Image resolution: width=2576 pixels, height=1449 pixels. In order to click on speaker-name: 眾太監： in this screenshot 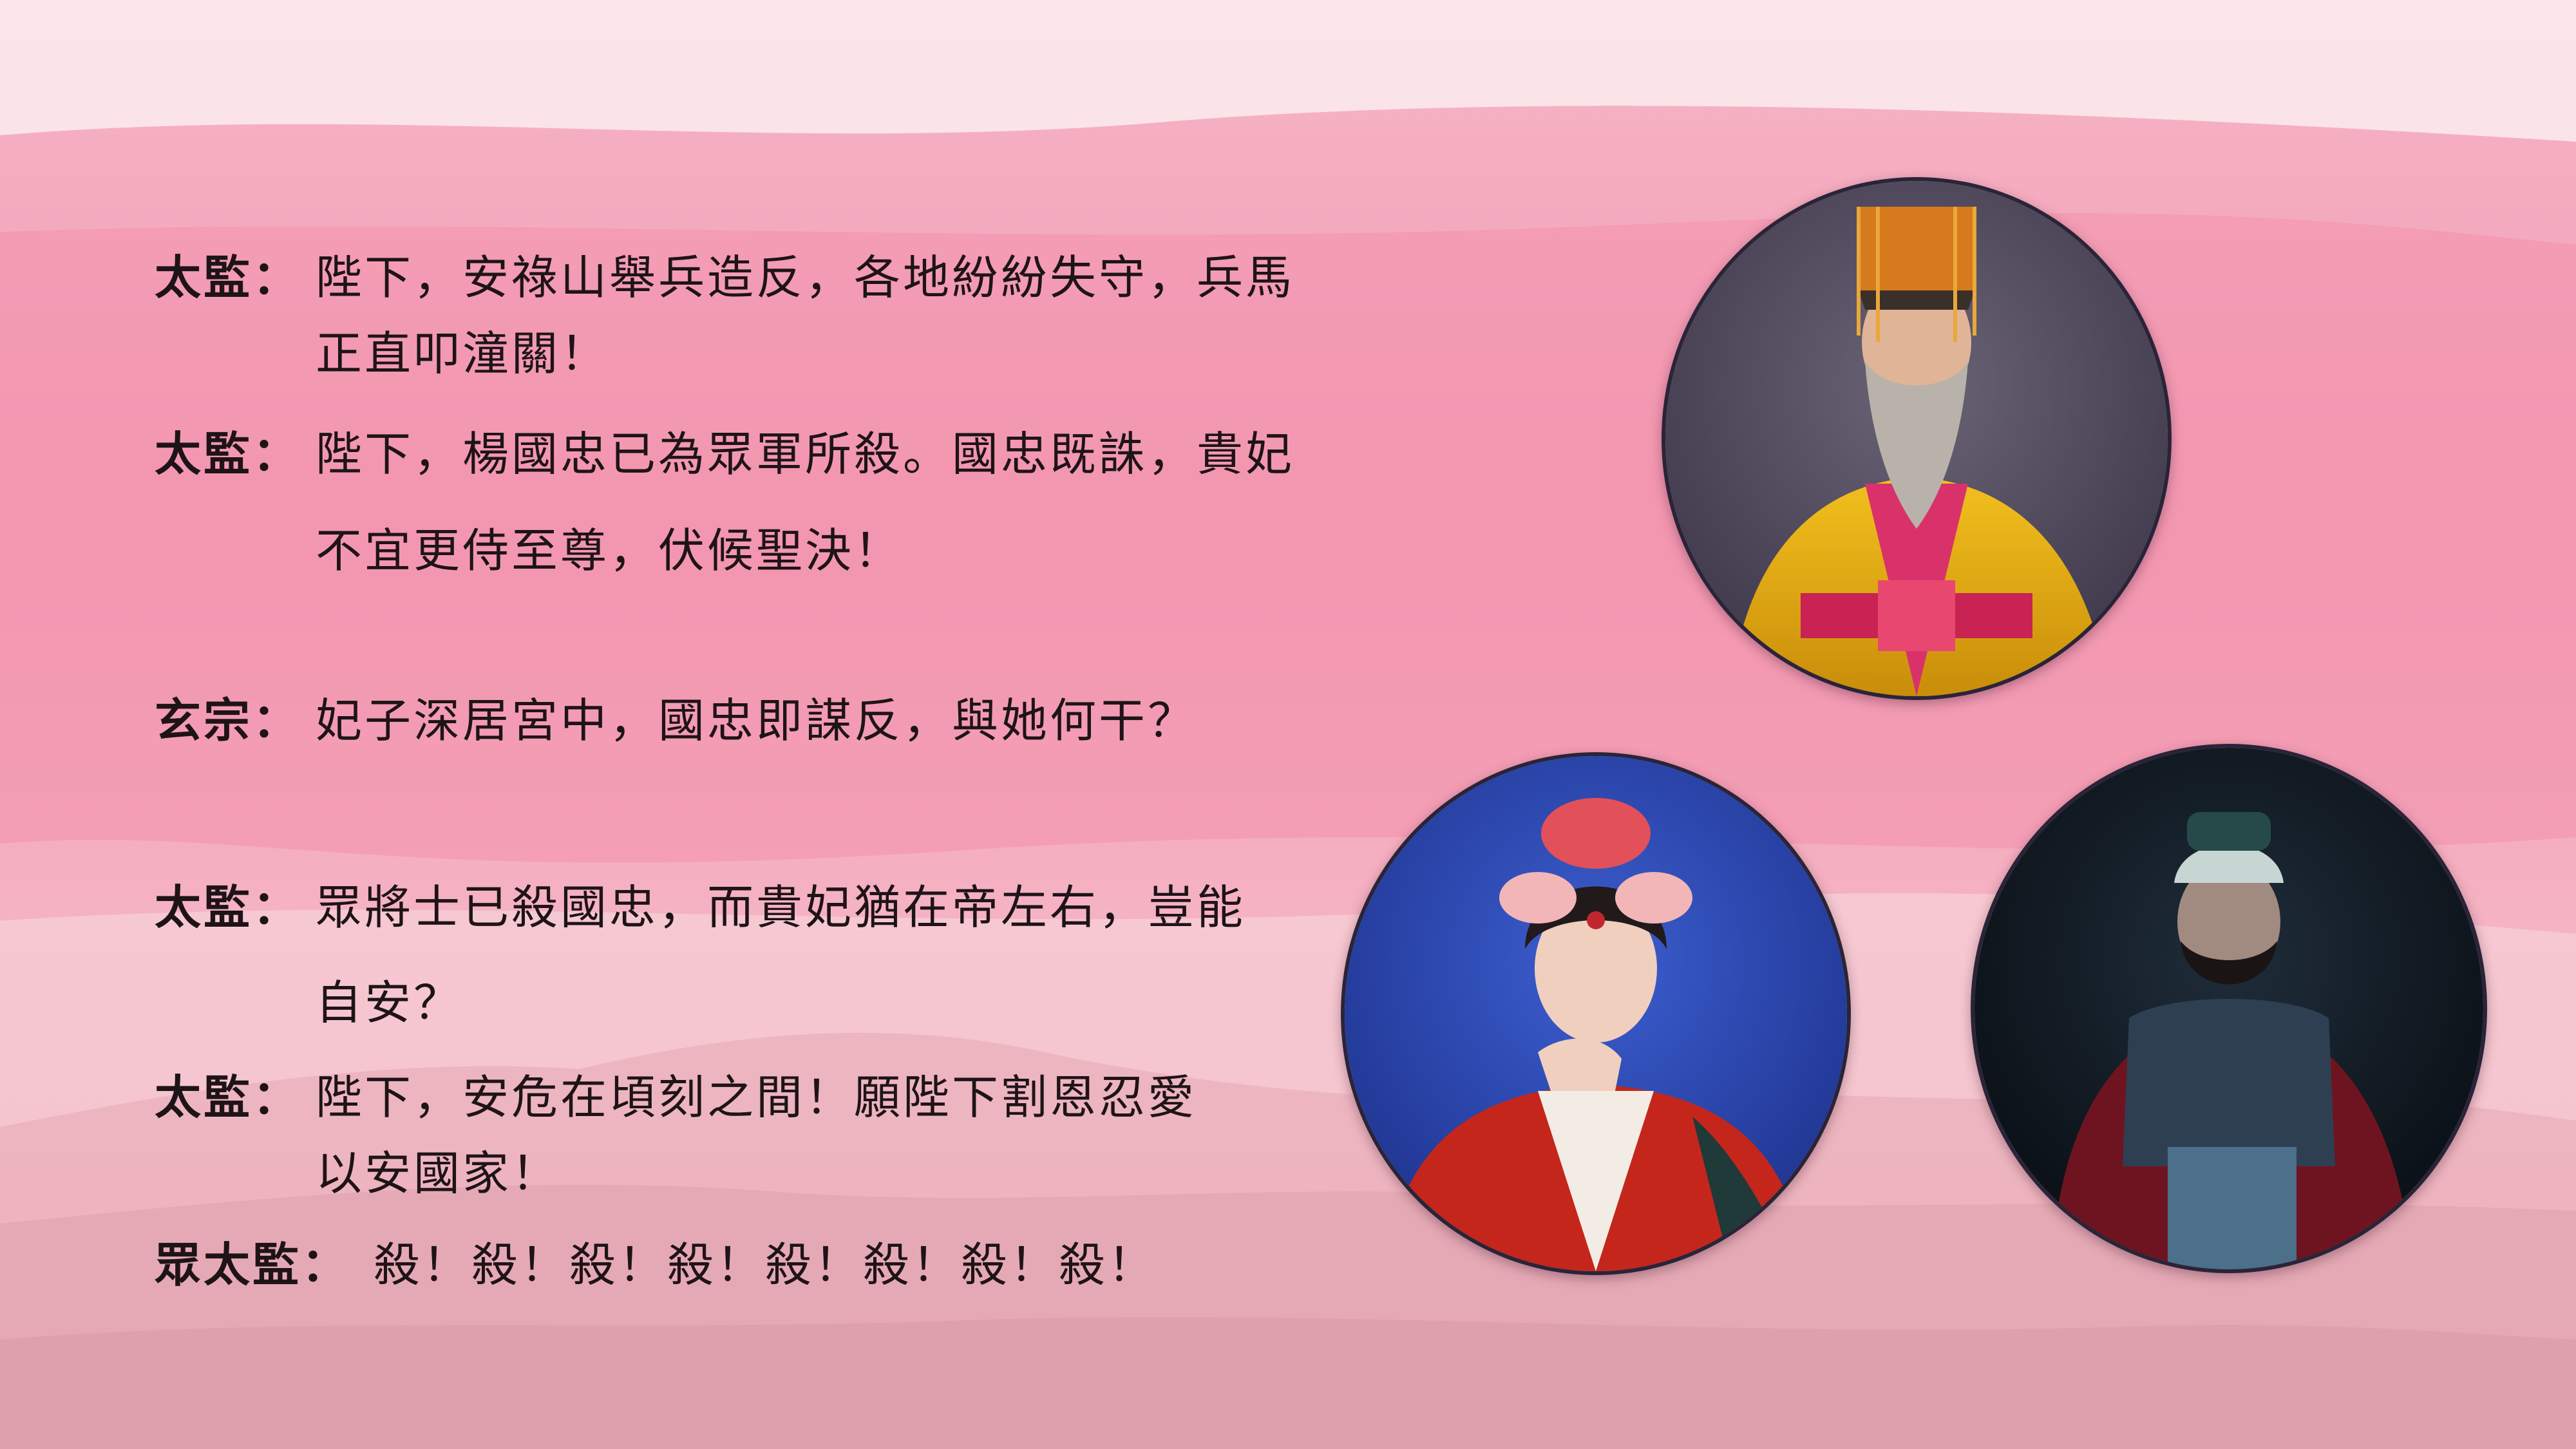, I will do `click(253, 1264)`.